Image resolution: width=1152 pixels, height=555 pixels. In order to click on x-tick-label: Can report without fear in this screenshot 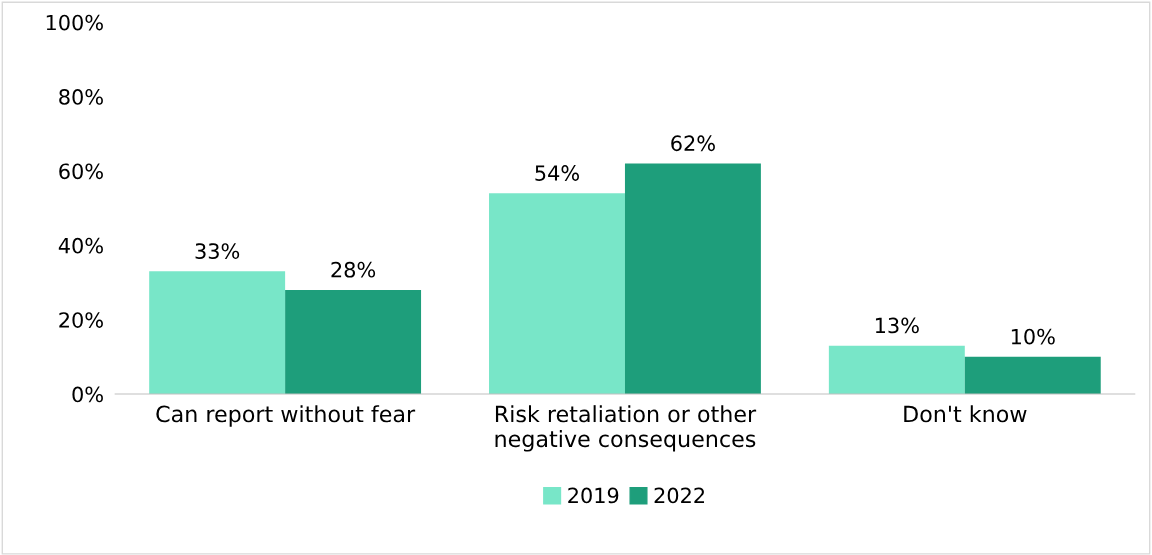, I will do `click(286, 416)`.